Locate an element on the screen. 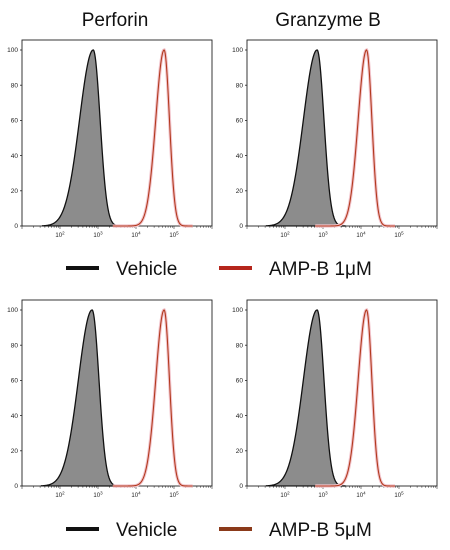 This screenshot has width=450, height=550. legend-row-1: Vehicle AMP-B 1μM is located at coordinates (219, 269).